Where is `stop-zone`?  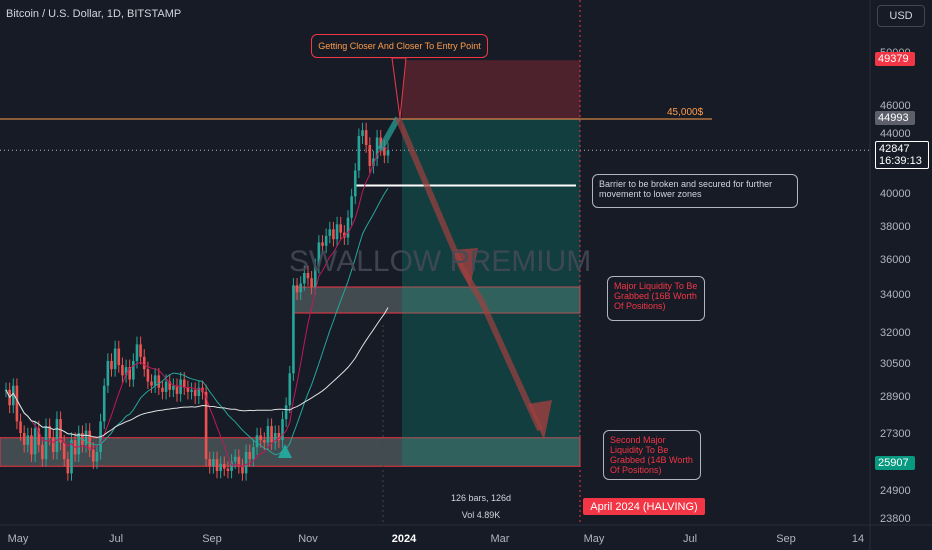
stop-zone is located at coordinates (491, 89).